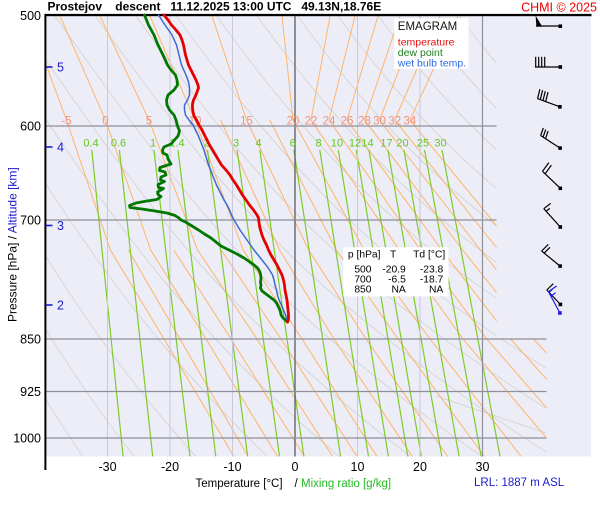  I want to click on svg-text: 26, so click(347, 122).